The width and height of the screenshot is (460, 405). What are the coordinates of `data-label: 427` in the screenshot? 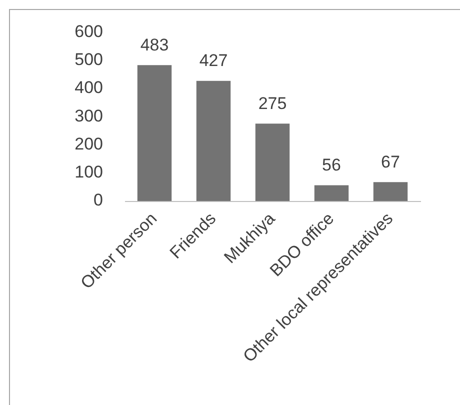 It's located at (213, 60).